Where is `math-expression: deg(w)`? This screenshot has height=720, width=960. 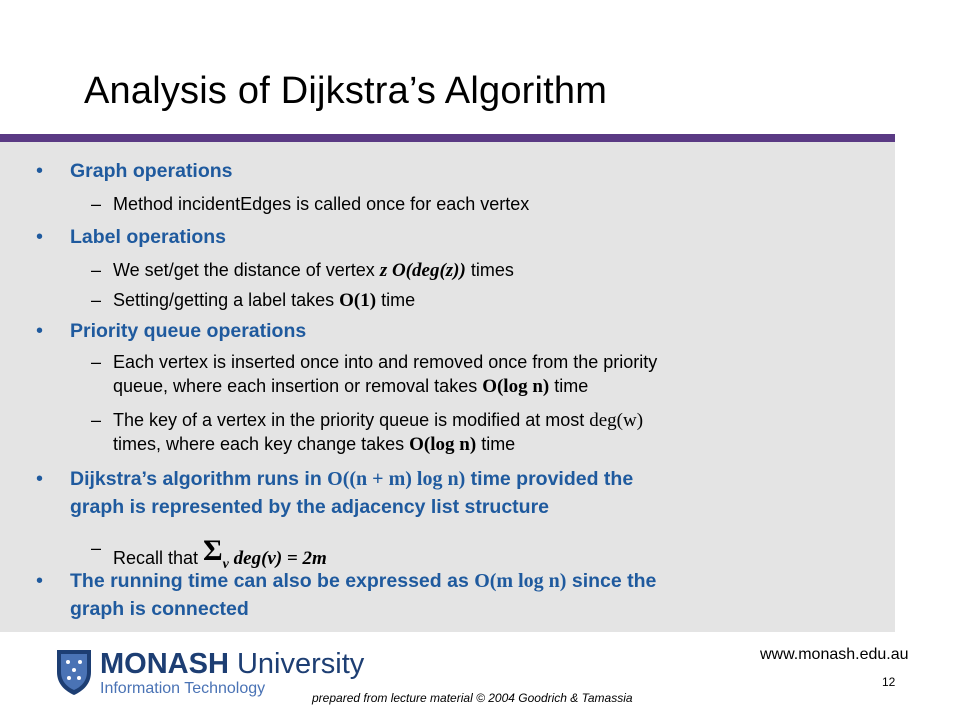 math-expression: deg(w) is located at coordinates (616, 420).